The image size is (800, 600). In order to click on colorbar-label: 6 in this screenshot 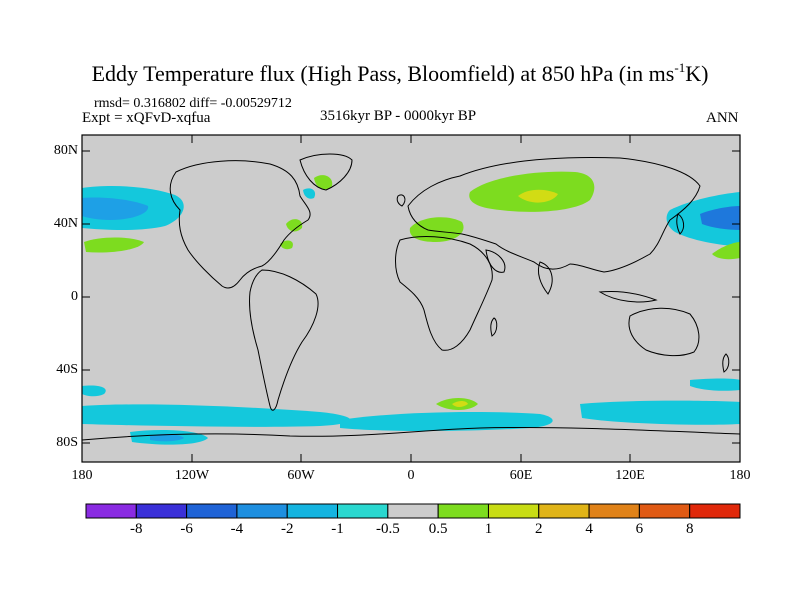, I will do `click(639, 529)`.